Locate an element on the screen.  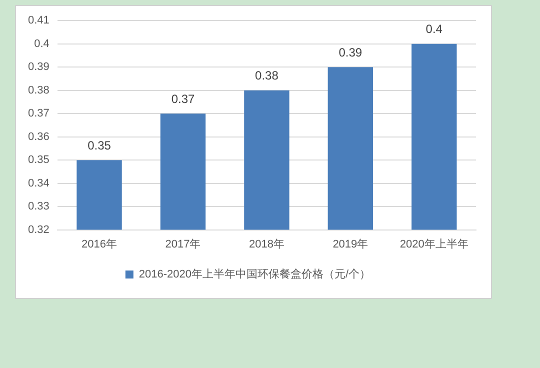
x-tick-label: 2016年 is located at coordinates (100, 244).